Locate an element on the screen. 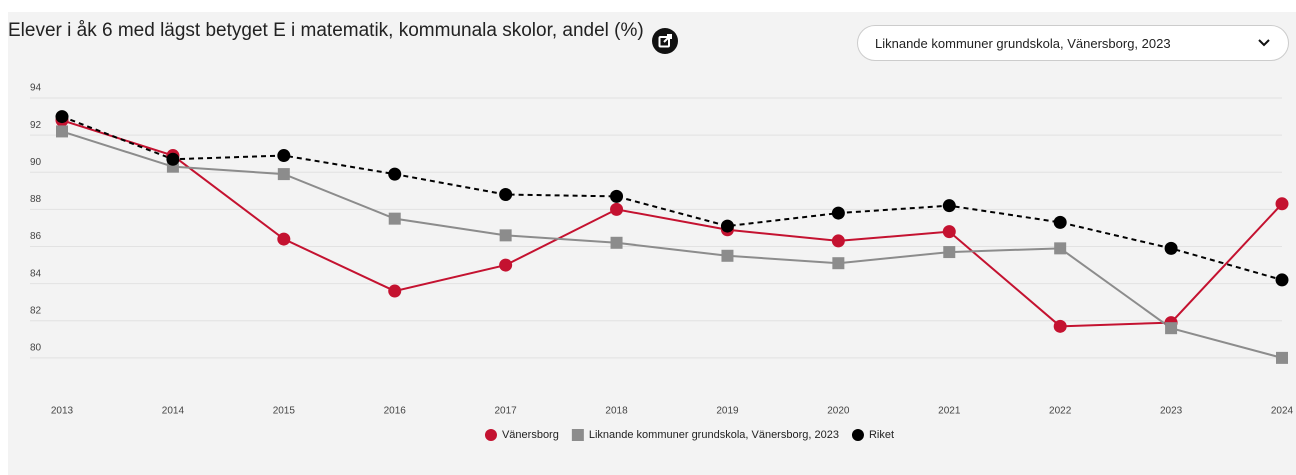  y-tick-label: 92 is located at coordinates (36, 125).